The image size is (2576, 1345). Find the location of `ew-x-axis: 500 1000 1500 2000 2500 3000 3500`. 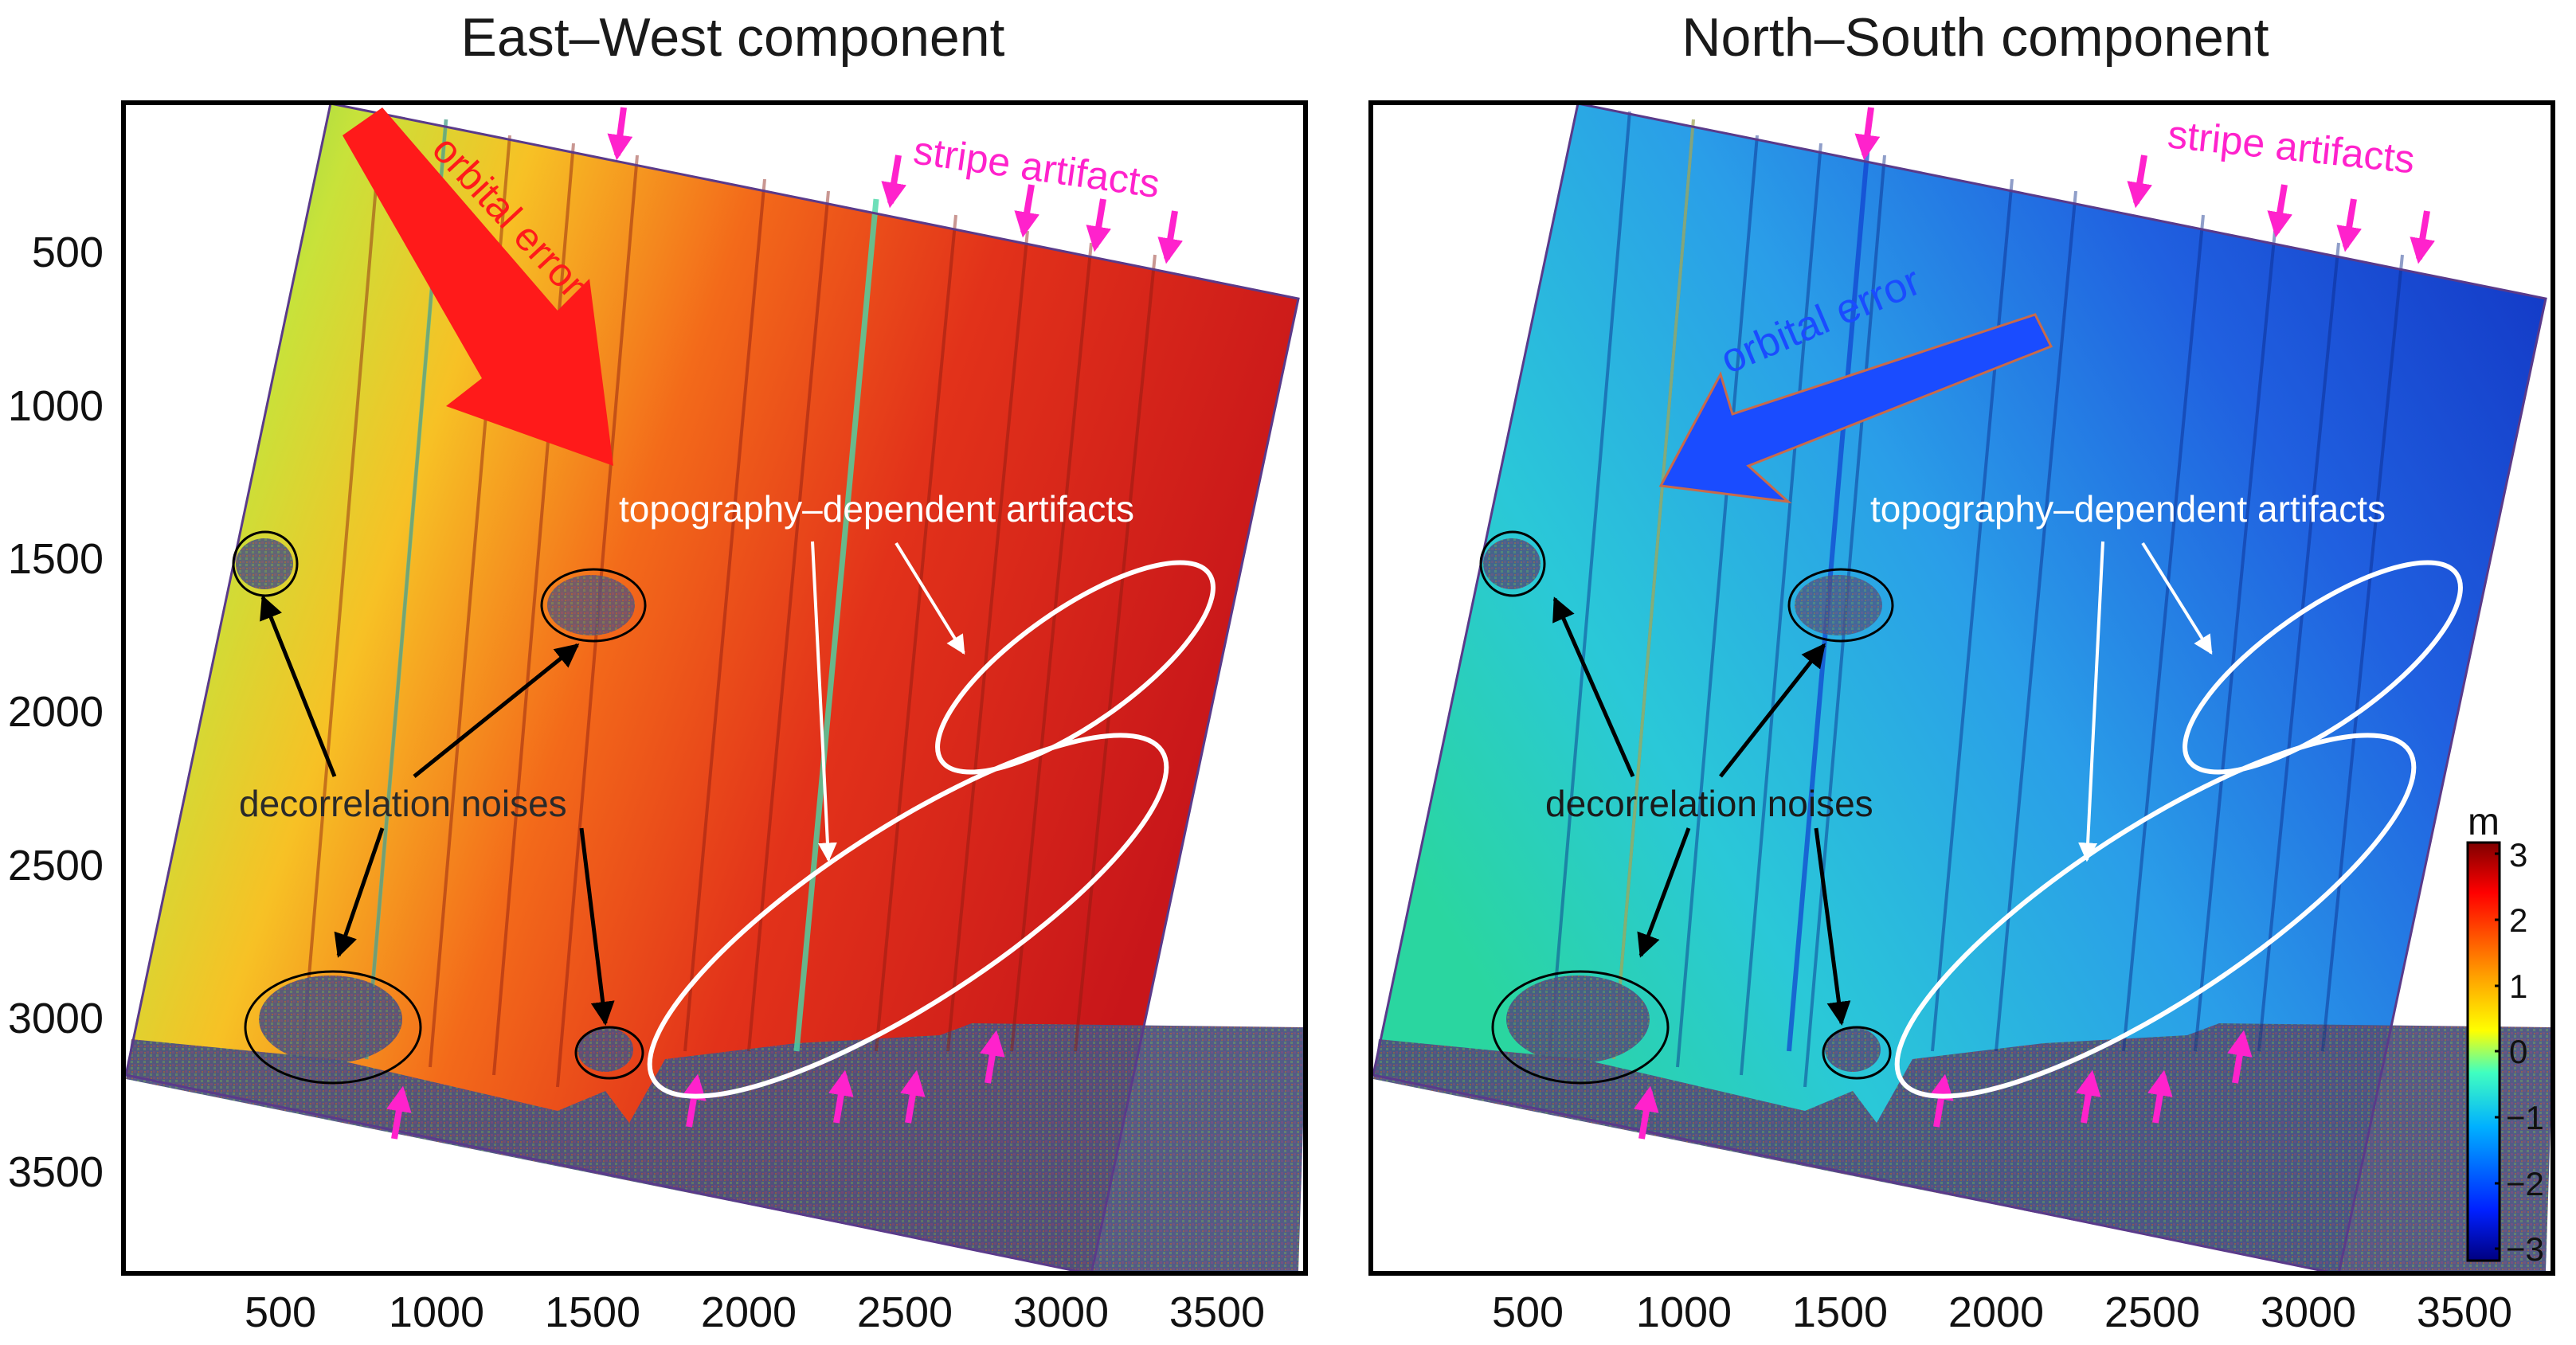

ew-x-axis: 500 1000 1500 2000 2500 3000 3500 is located at coordinates (755, 1312).